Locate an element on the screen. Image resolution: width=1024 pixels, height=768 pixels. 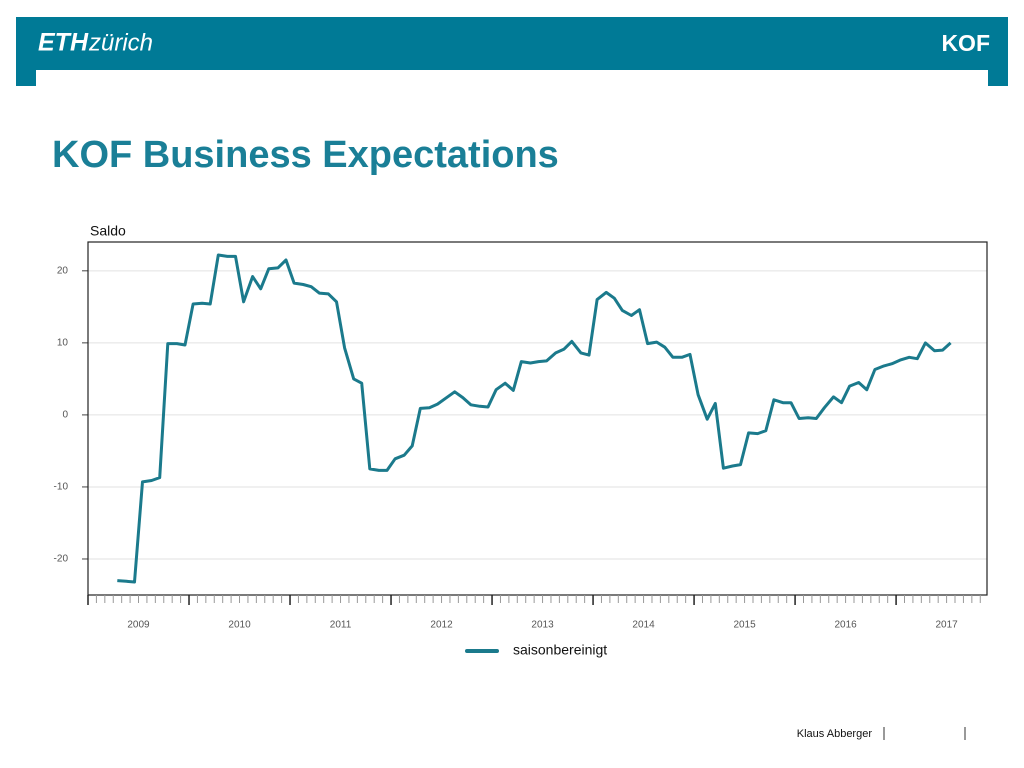
x-tick-label: 2017 is located at coordinates (946, 625).